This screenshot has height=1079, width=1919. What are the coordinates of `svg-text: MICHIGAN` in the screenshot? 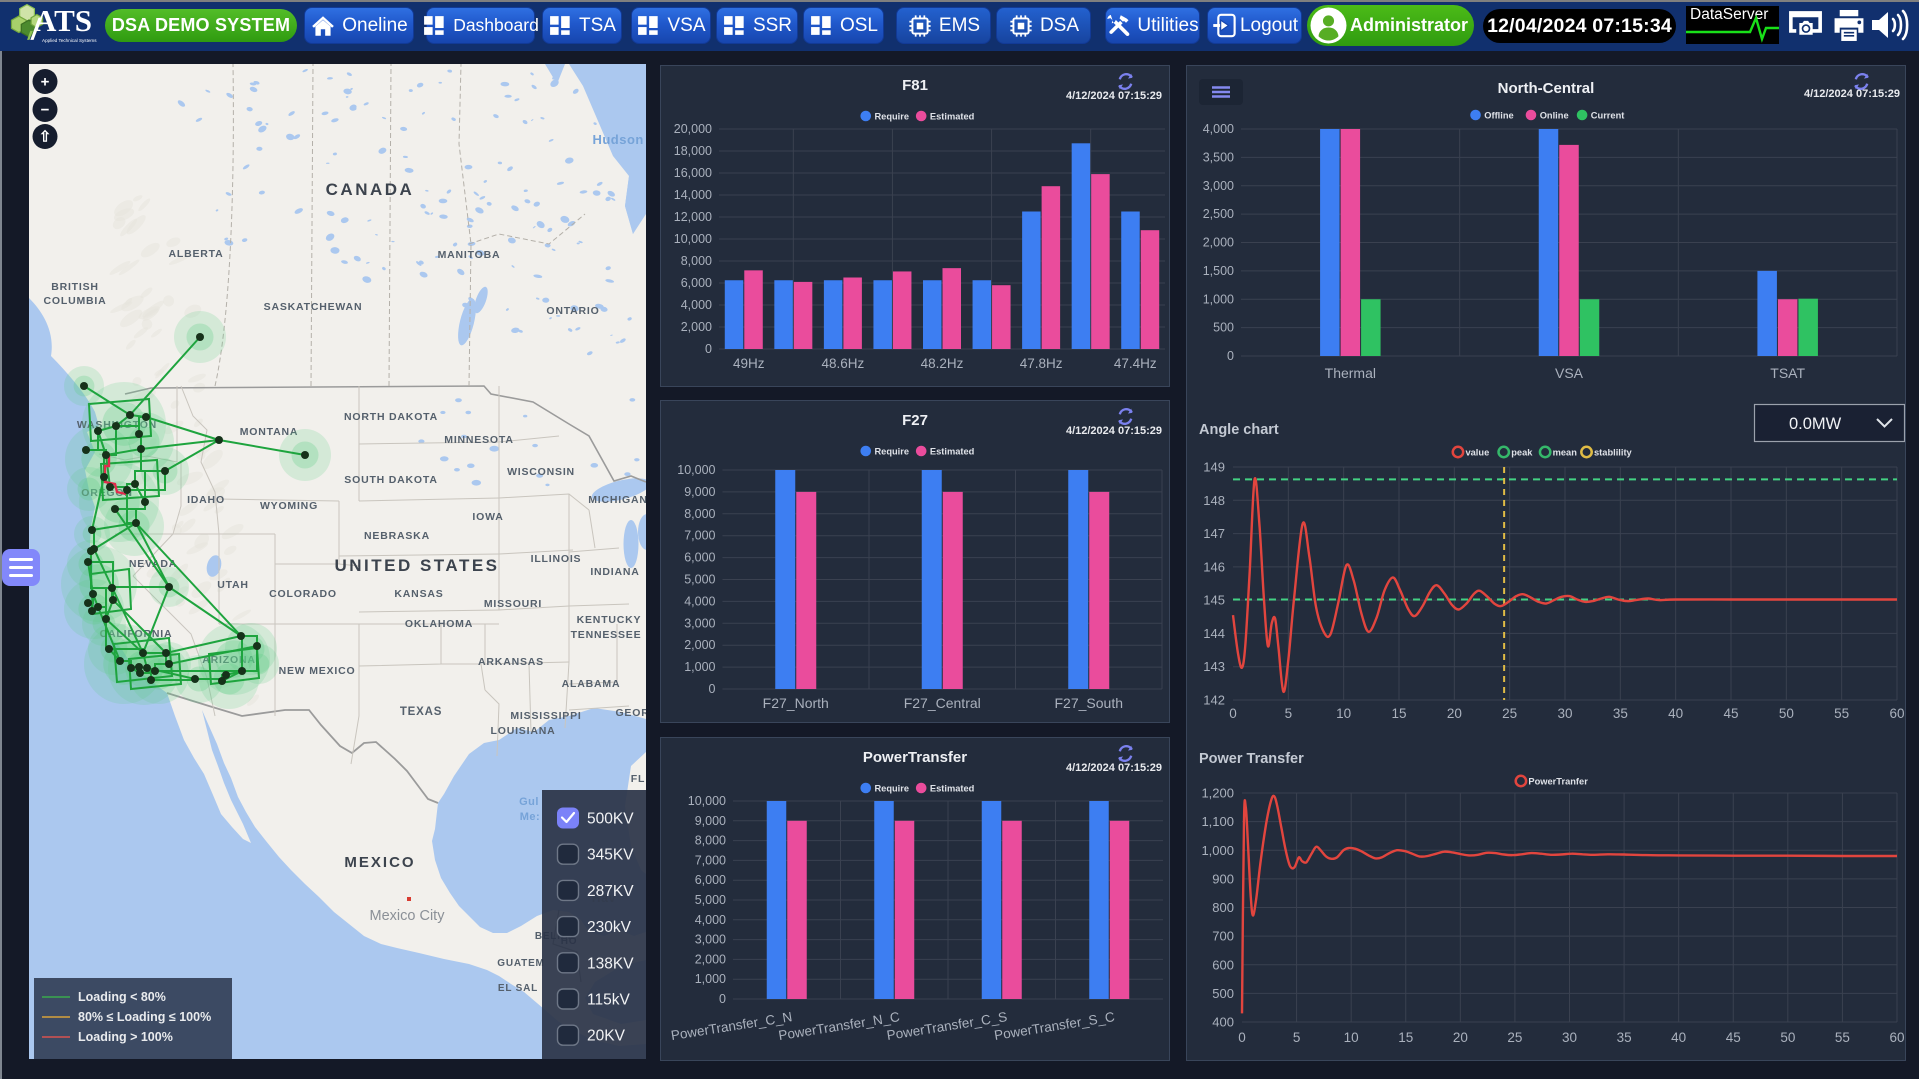 It's located at (617, 500).